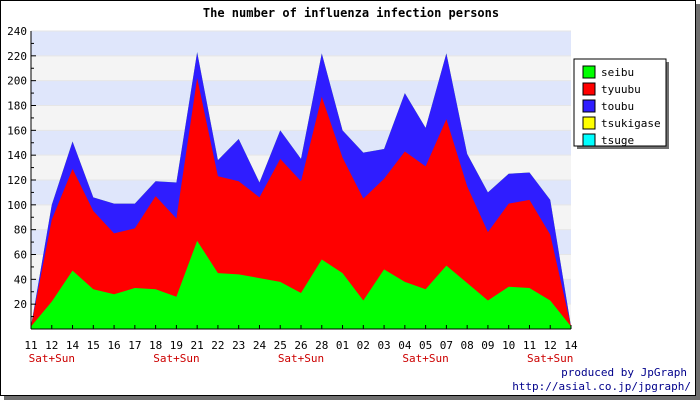 Image resolution: width=700 pixels, height=400 pixels. Describe the element at coordinates (589, 123) in the screenshot. I see `legend-swatch-tsukigase` at that location.